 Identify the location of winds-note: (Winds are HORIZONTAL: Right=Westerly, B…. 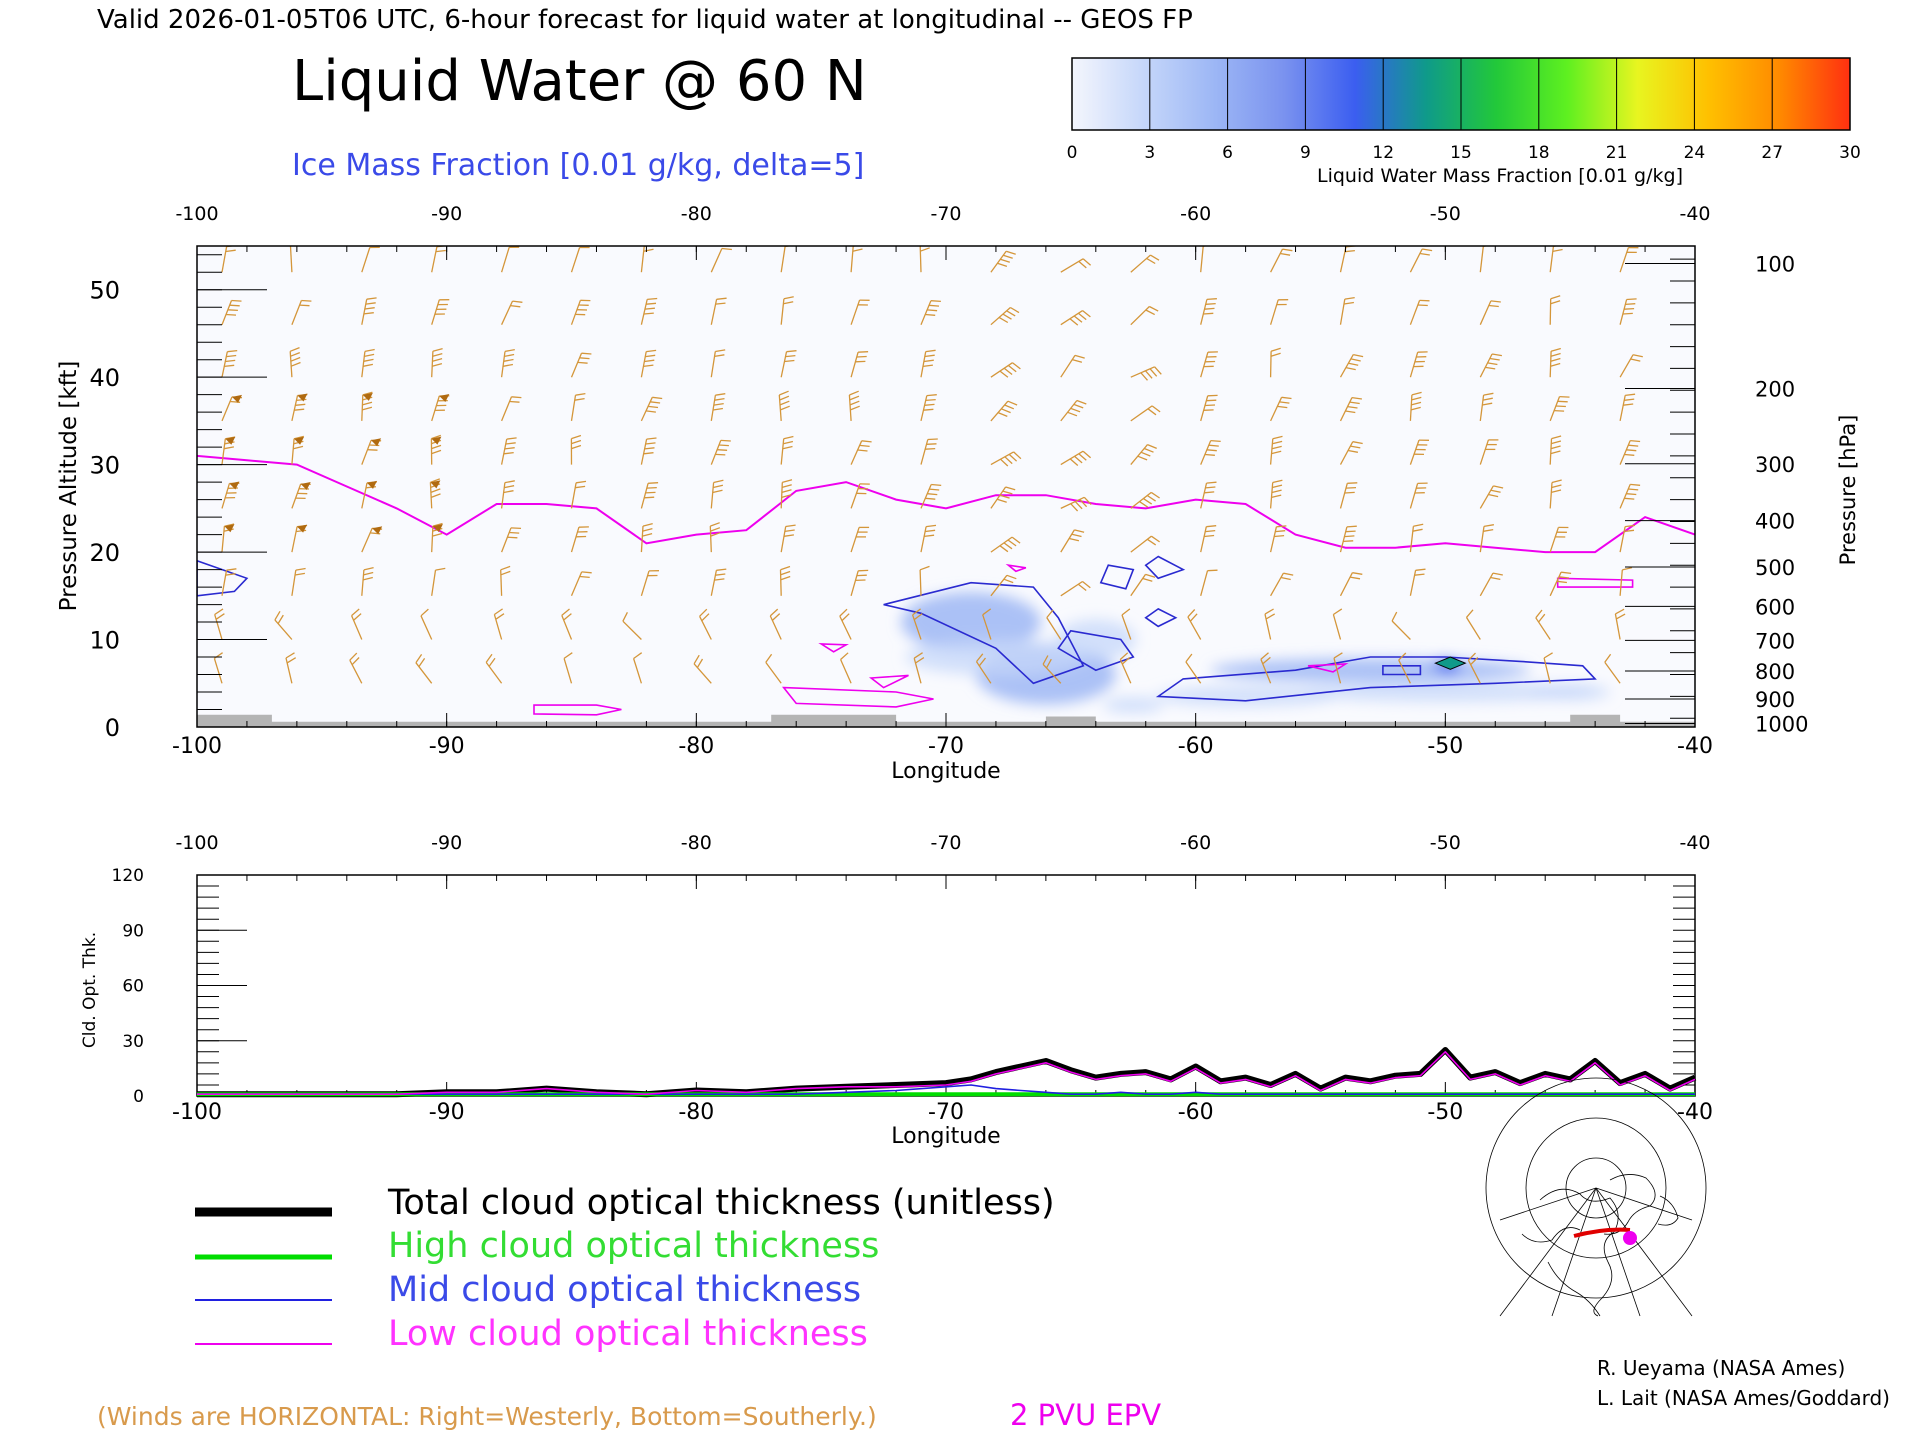
(487, 1416).